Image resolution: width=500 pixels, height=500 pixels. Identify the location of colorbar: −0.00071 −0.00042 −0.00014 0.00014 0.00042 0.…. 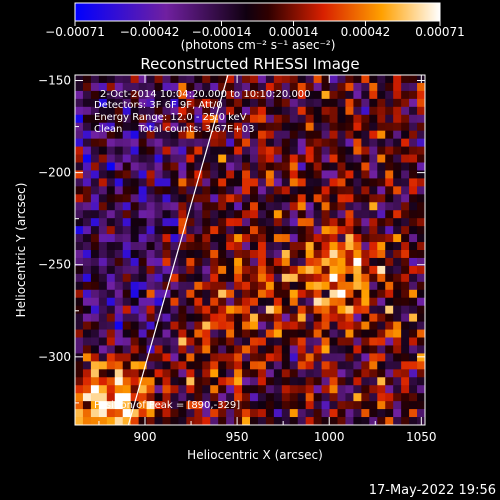
(255, 27).